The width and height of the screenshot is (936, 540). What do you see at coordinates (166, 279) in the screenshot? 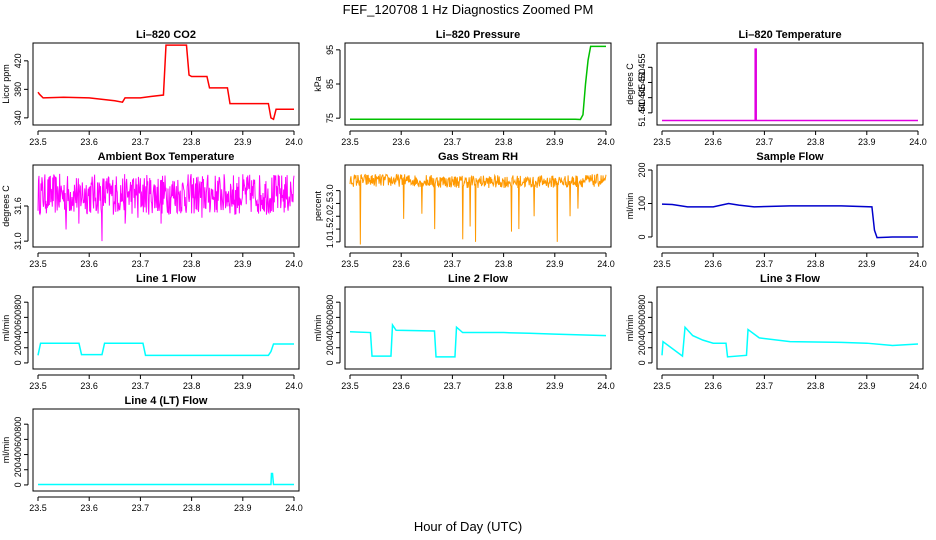
I see `panel-title: Line 1 Flow` at bounding box center [166, 279].